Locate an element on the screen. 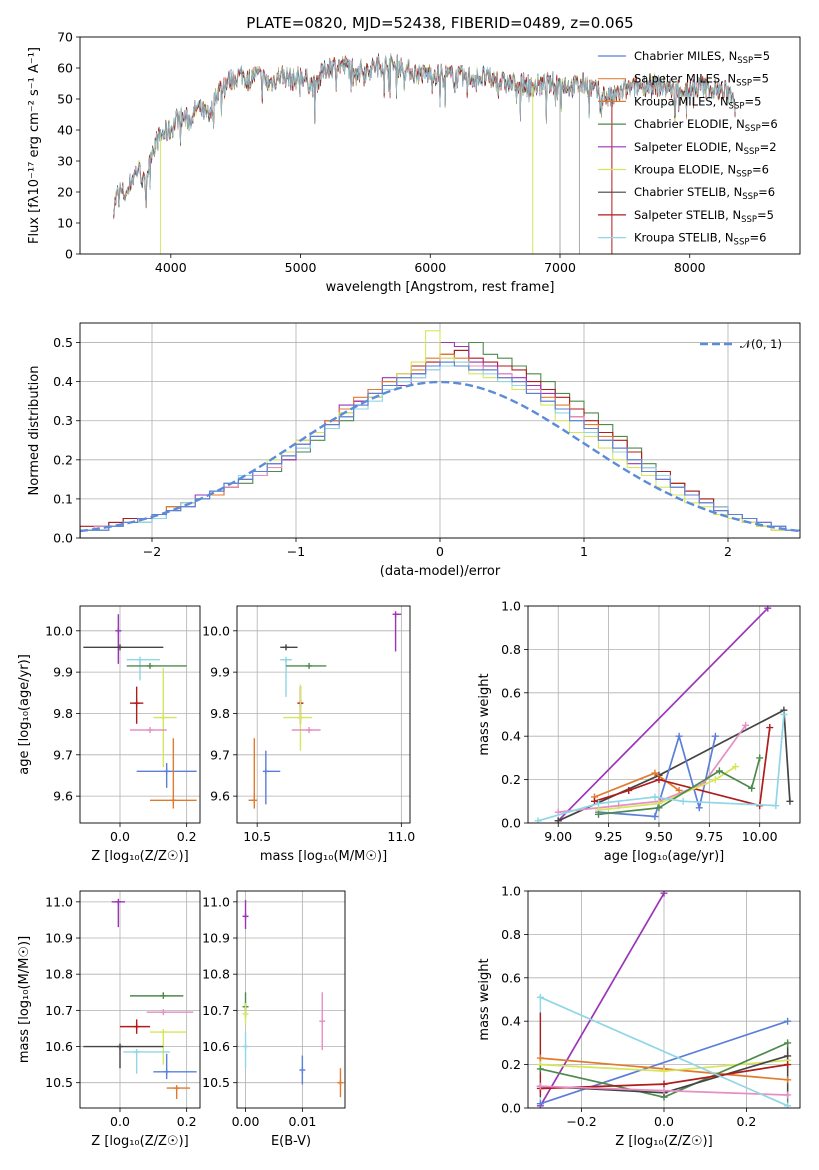 This screenshot has width=819, height=1170. legend-entry: Kroupa STELIB, NSSP=6 is located at coordinates (700, 239).